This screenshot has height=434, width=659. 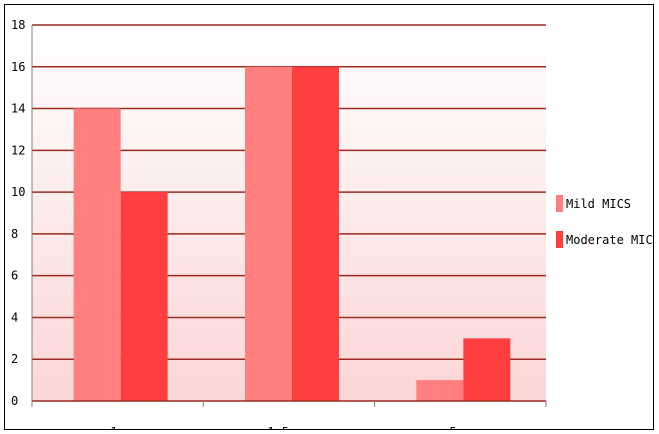 I want to click on y-tick-label-8: 8, so click(x=14, y=234).